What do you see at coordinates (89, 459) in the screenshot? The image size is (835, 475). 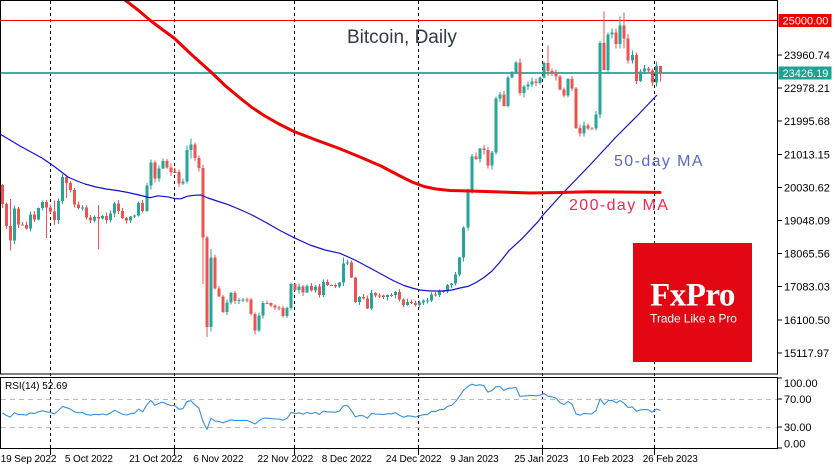 I see `svg-text: 5 Oct 2022` at bounding box center [89, 459].